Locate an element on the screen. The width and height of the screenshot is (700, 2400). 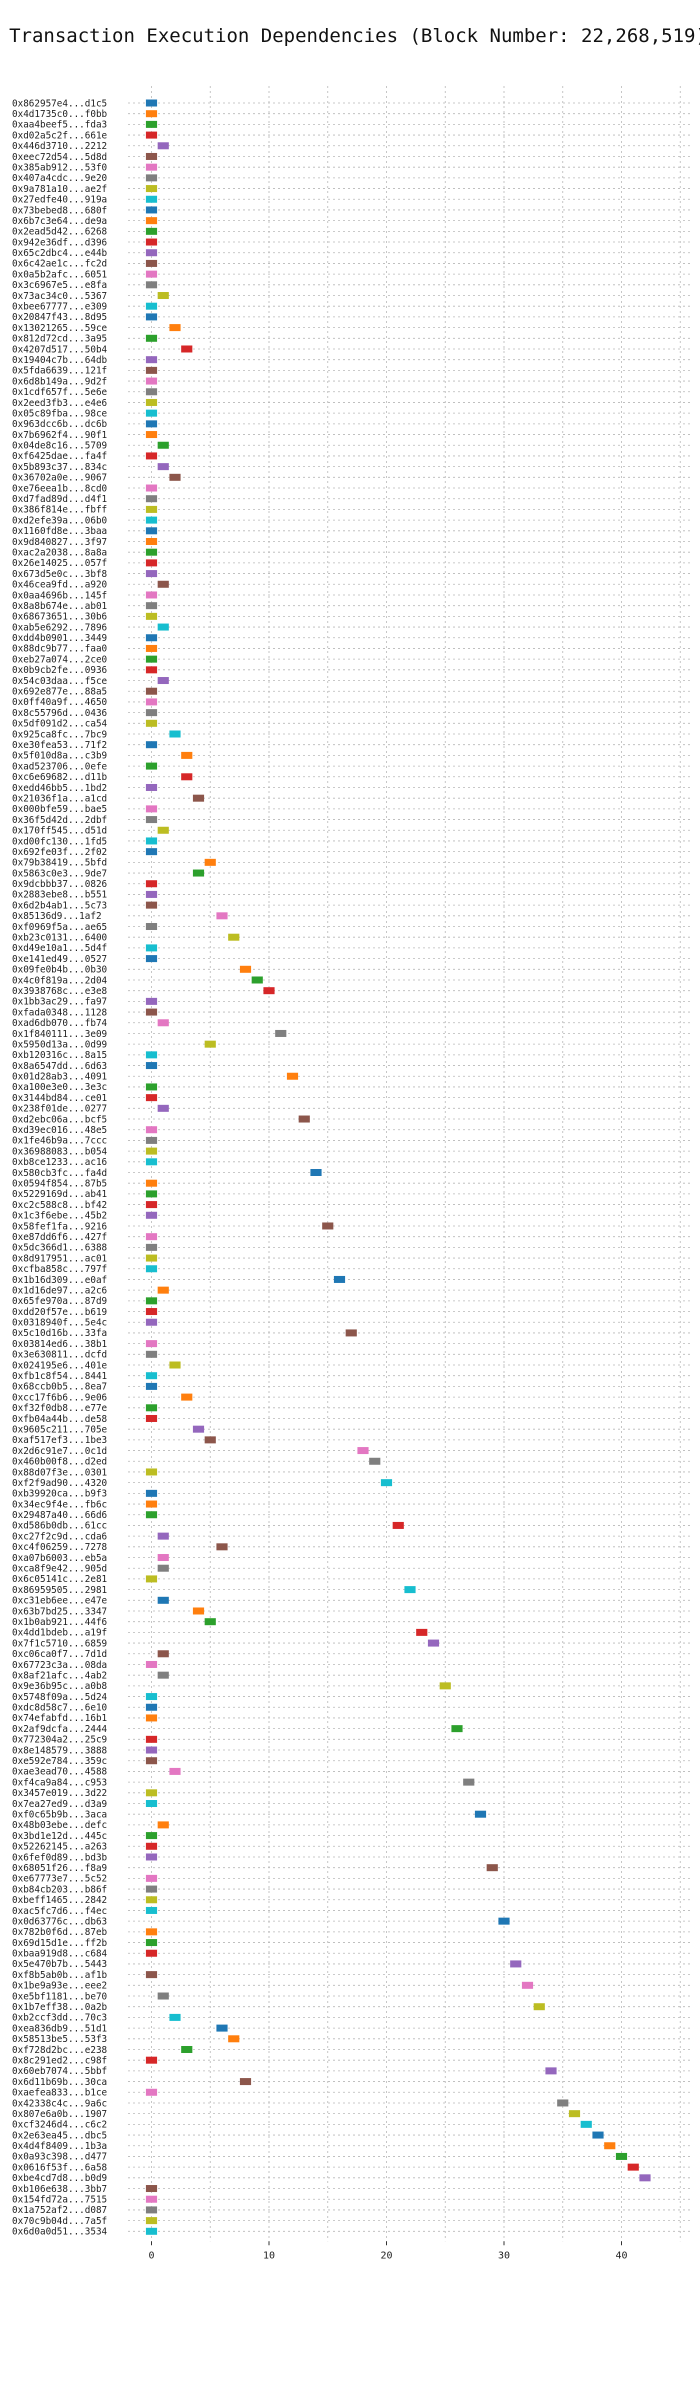
y-tick-label: 0xfb04a44b...de58 is located at coordinates (59, 1419).